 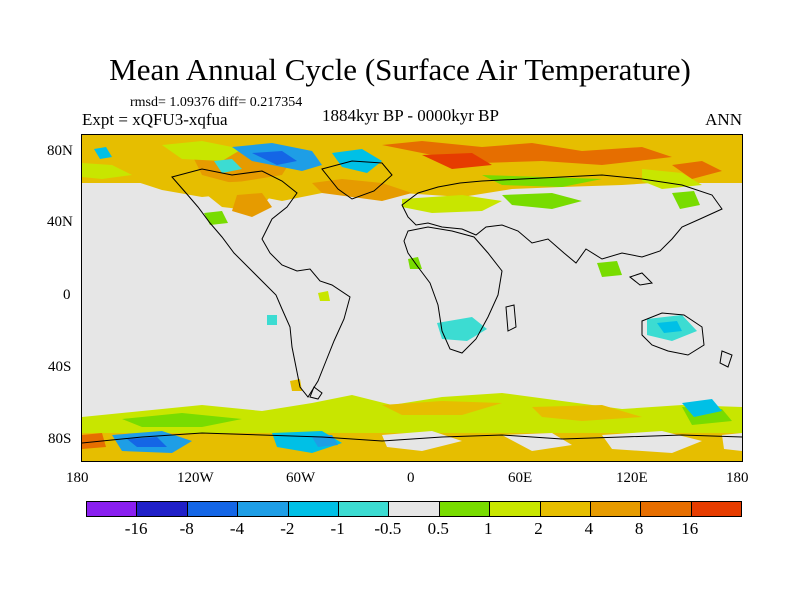 What do you see at coordinates (438, 528) in the screenshot?
I see `colorbar-label: 0.5` at bounding box center [438, 528].